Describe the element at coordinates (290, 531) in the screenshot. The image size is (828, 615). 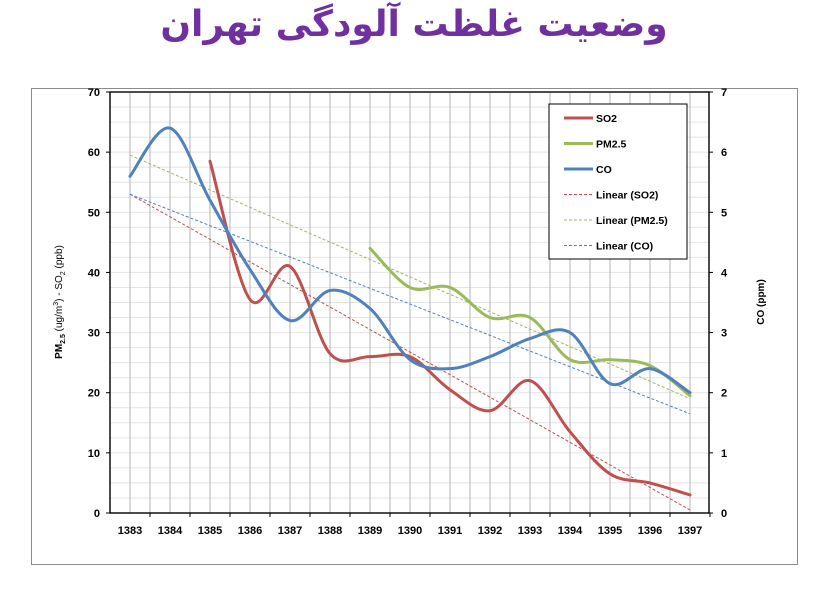
I see `x-tick-label: 1387` at that location.